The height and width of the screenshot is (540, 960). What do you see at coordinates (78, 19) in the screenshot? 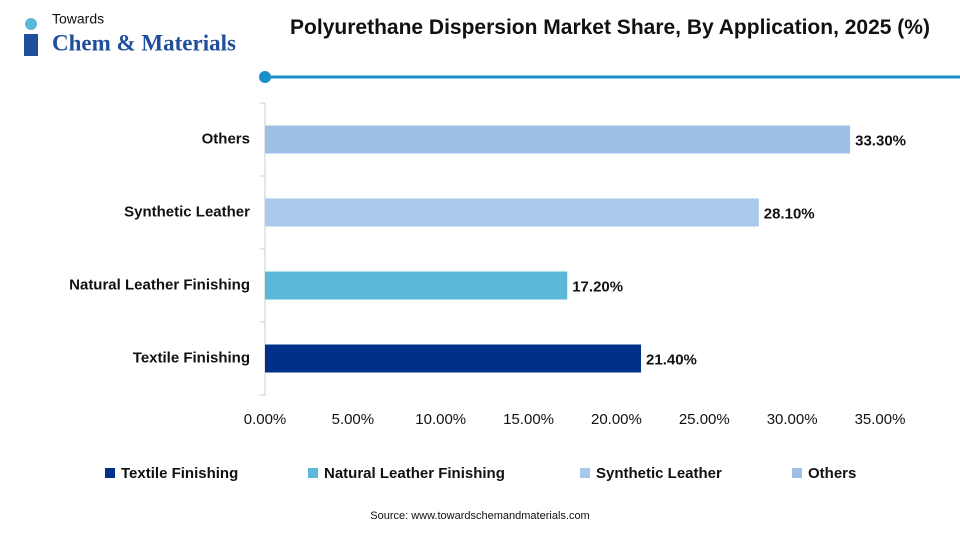
I see `logo-small: Towards` at bounding box center [78, 19].